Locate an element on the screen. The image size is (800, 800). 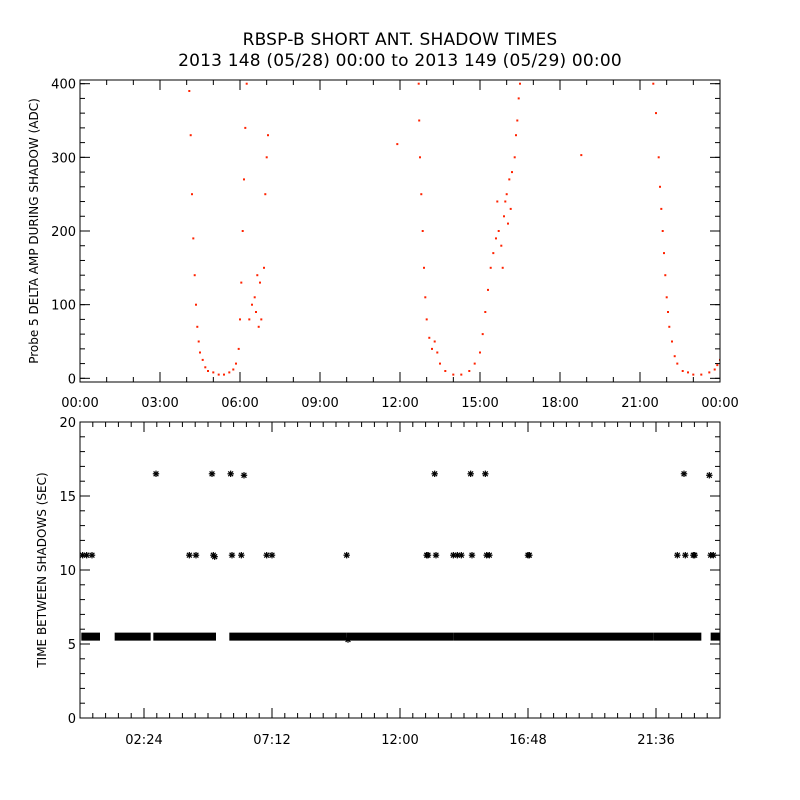
x-tick-label: 21:36 is located at coordinates (655, 740).